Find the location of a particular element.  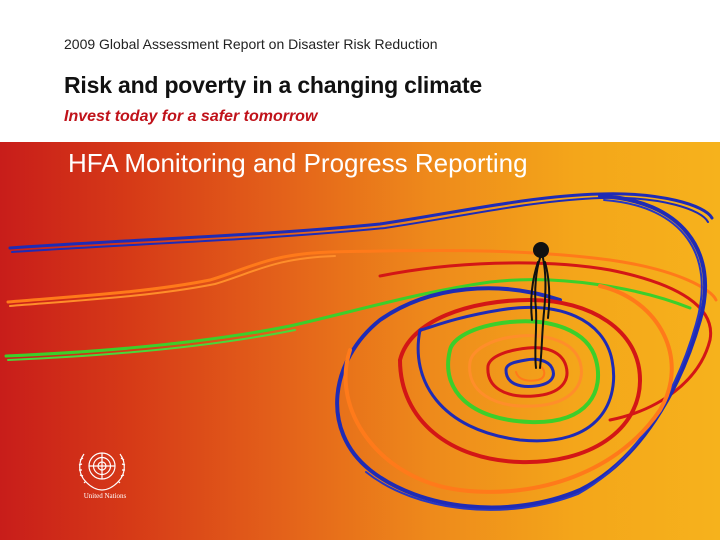

green-loop is located at coordinates (523, 372).